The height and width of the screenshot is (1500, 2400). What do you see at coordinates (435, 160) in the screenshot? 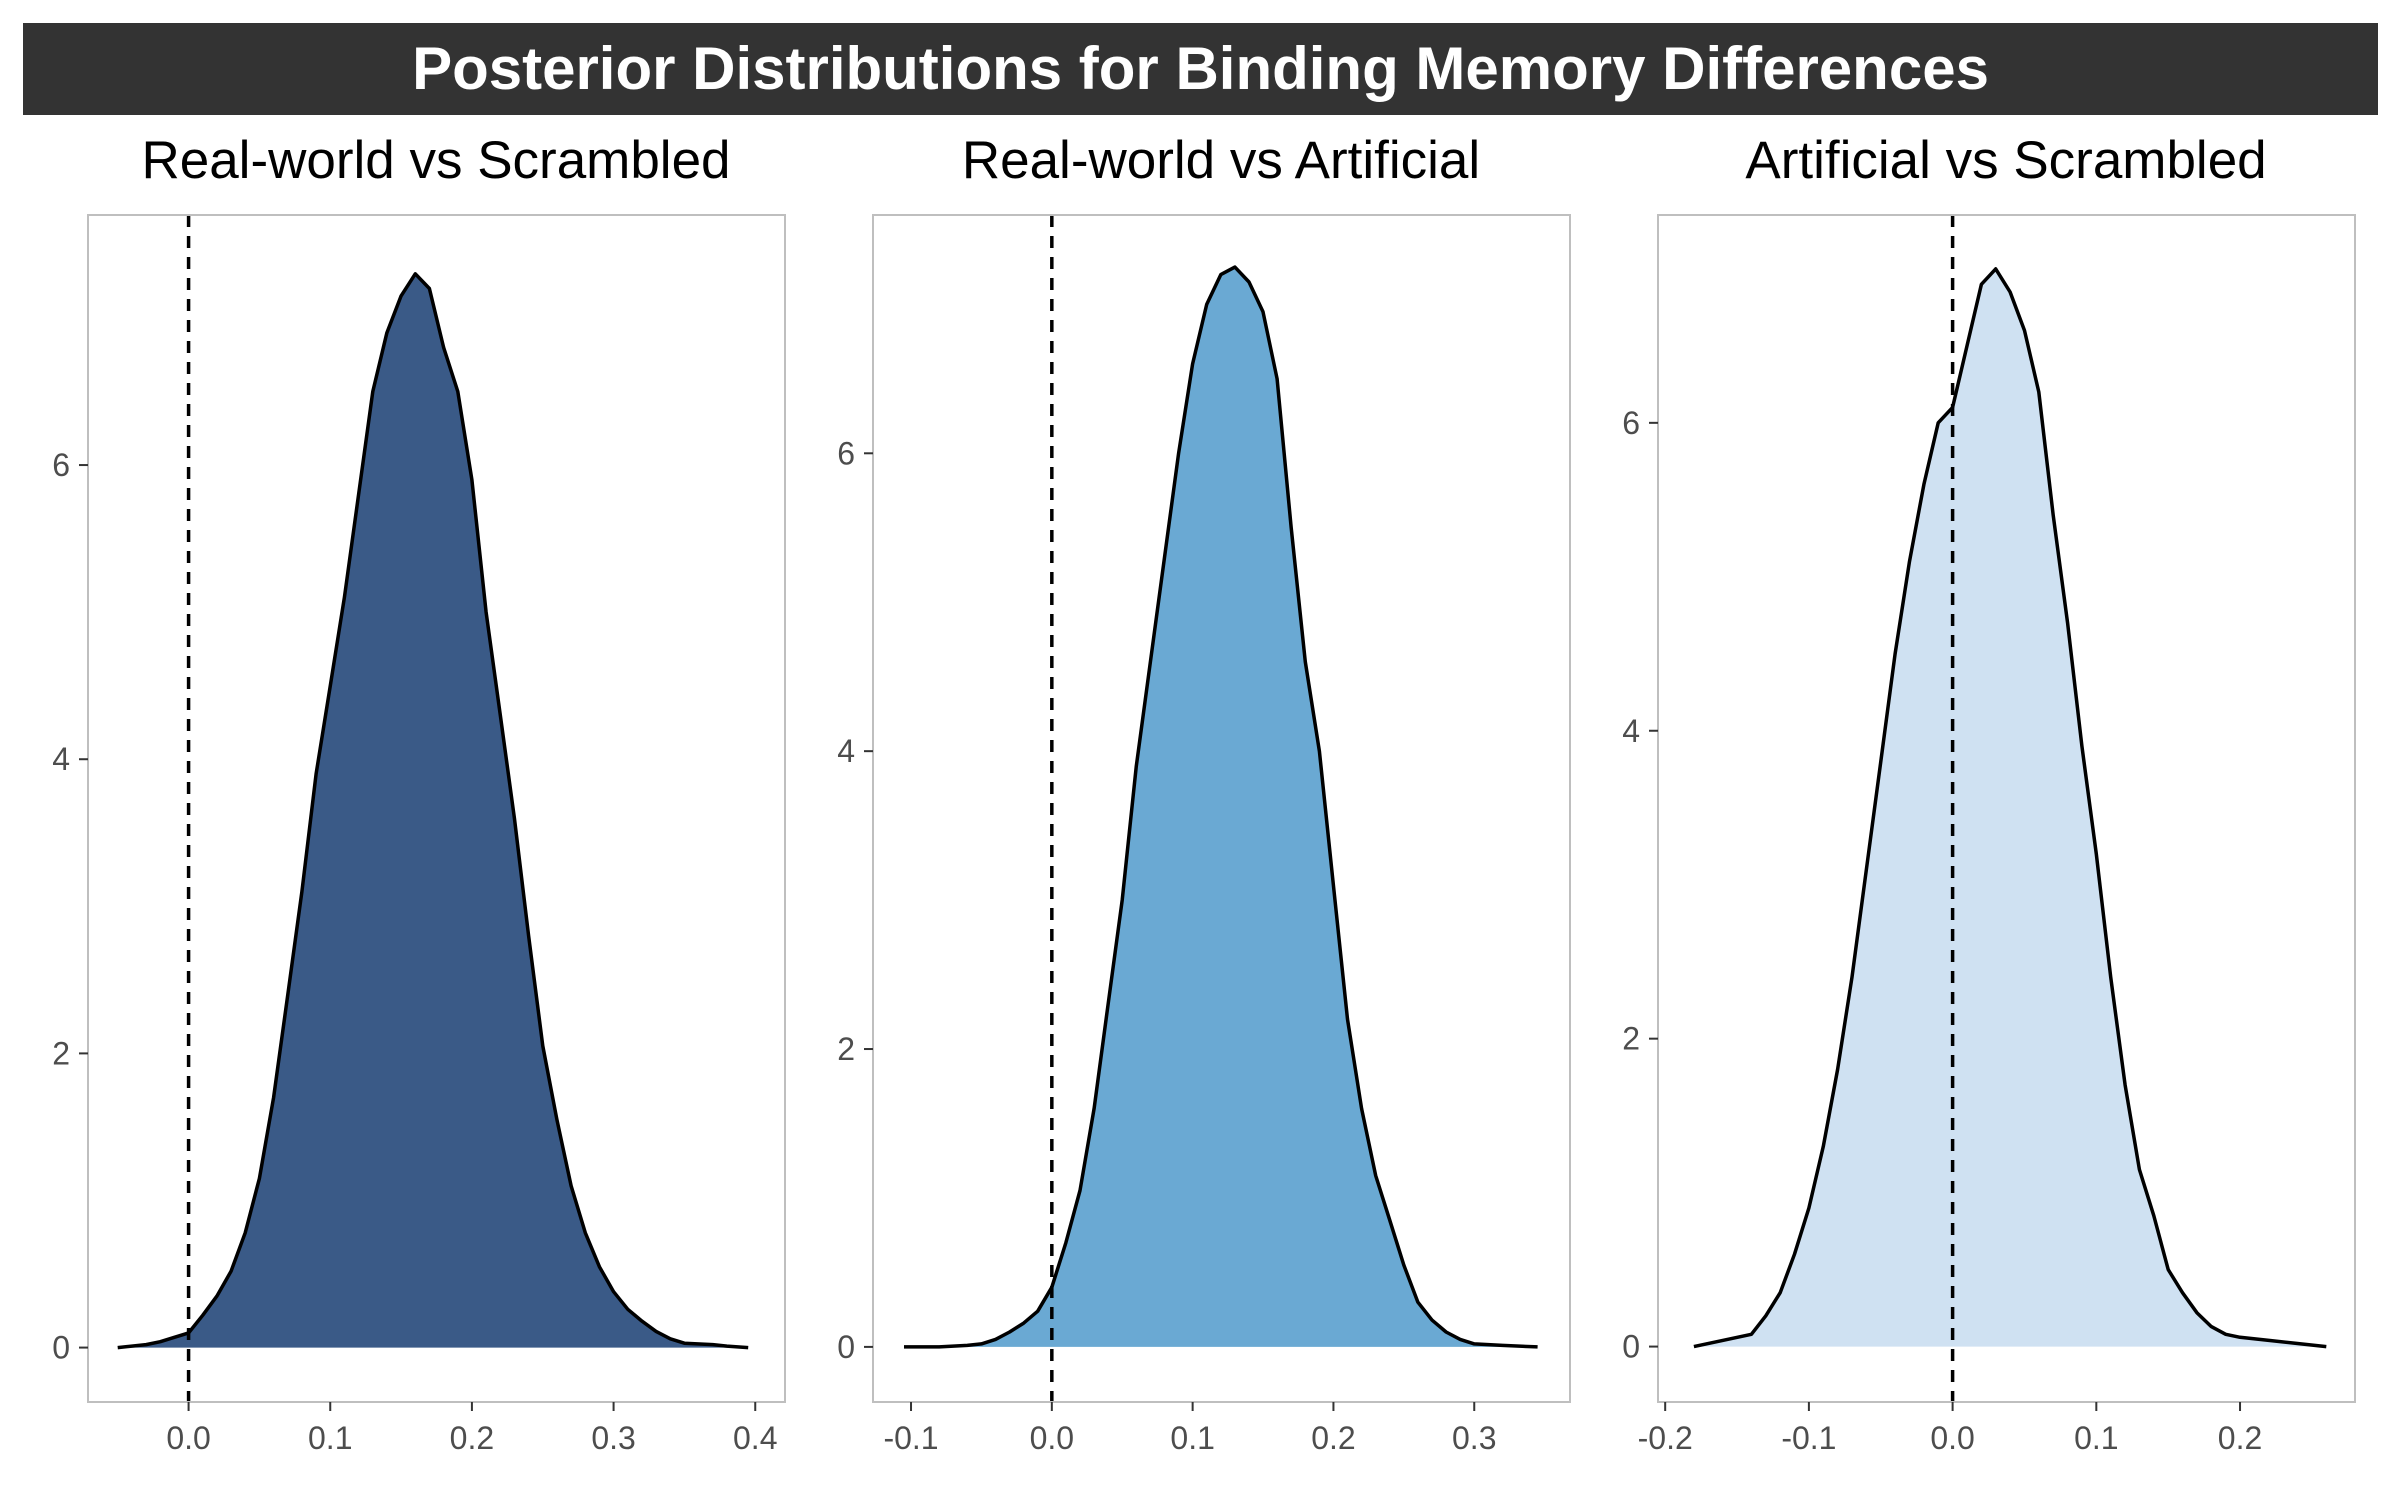
I see `panel-title: Real-world vs Scrambled` at bounding box center [435, 160].